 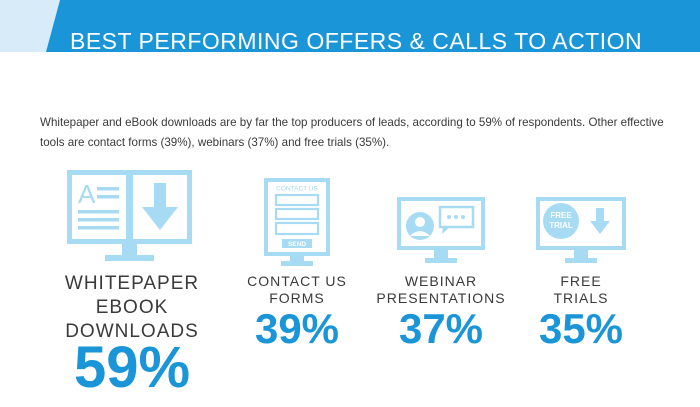 I want to click on banner-blue-band, so click(x=373, y=26).